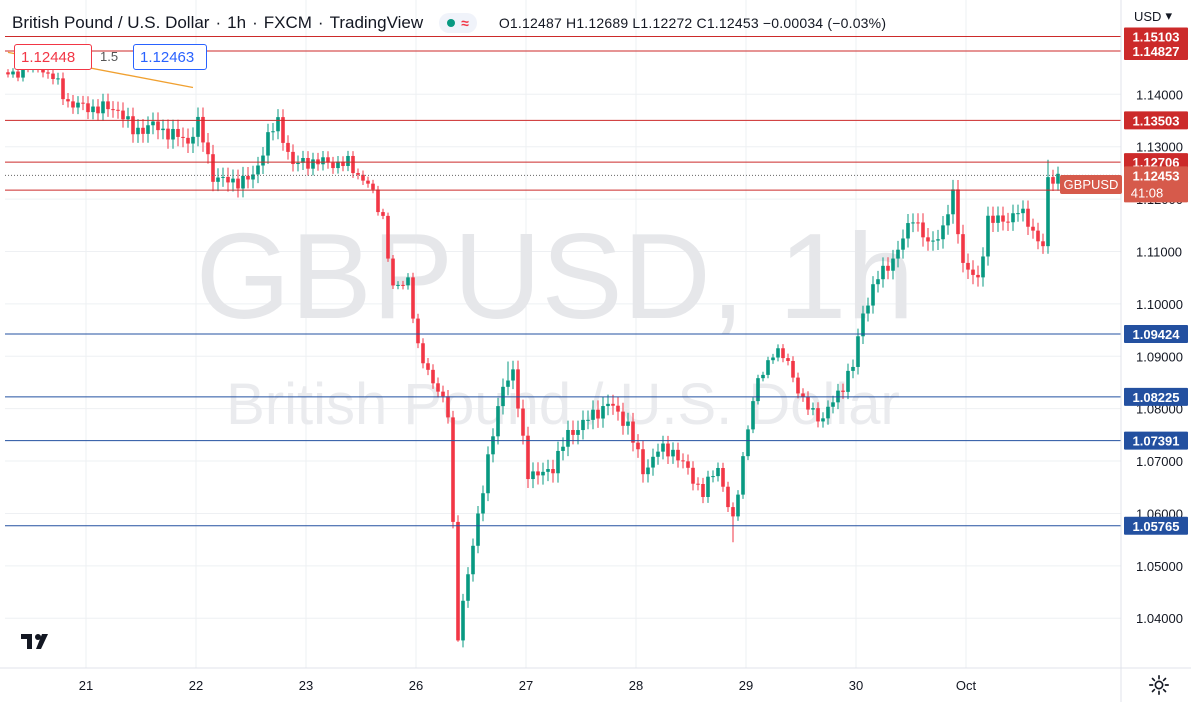 The width and height of the screenshot is (1191, 702). Describe the element at coordinates (1156, 120) in the screenshot. I see `resistance-price-label: 1.13503` at that location.